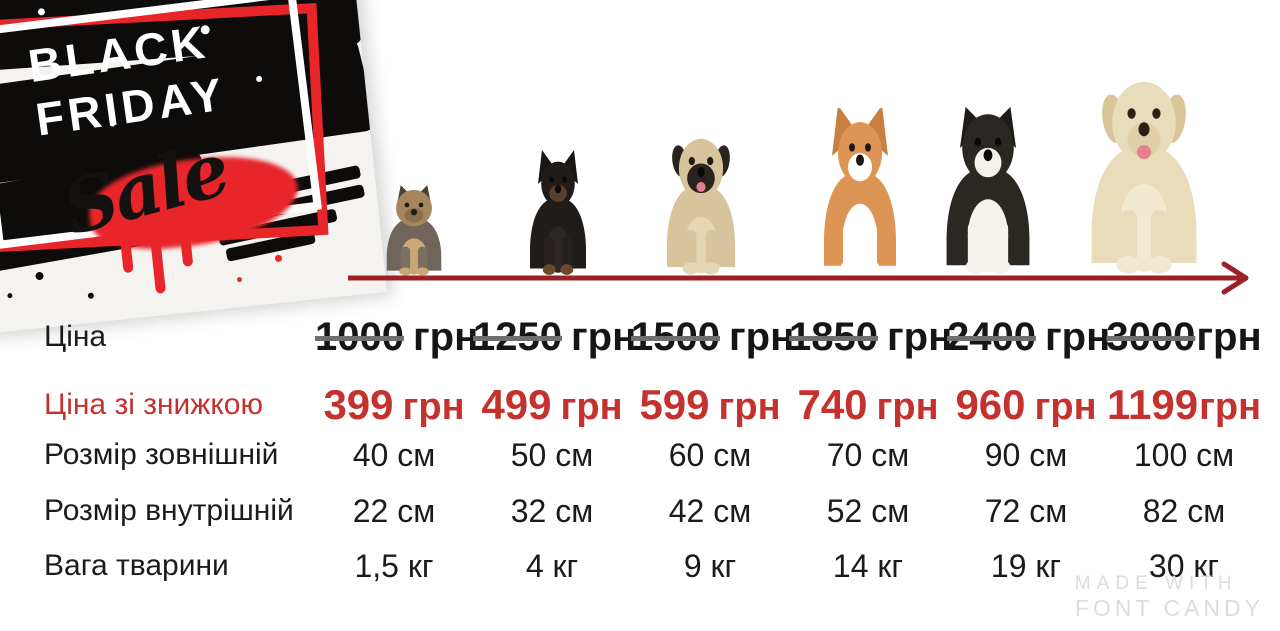 The height and width of the screenshot is (631, 1280). I want to click on watermark-line1: MADE WITH, so click(1156, 583).